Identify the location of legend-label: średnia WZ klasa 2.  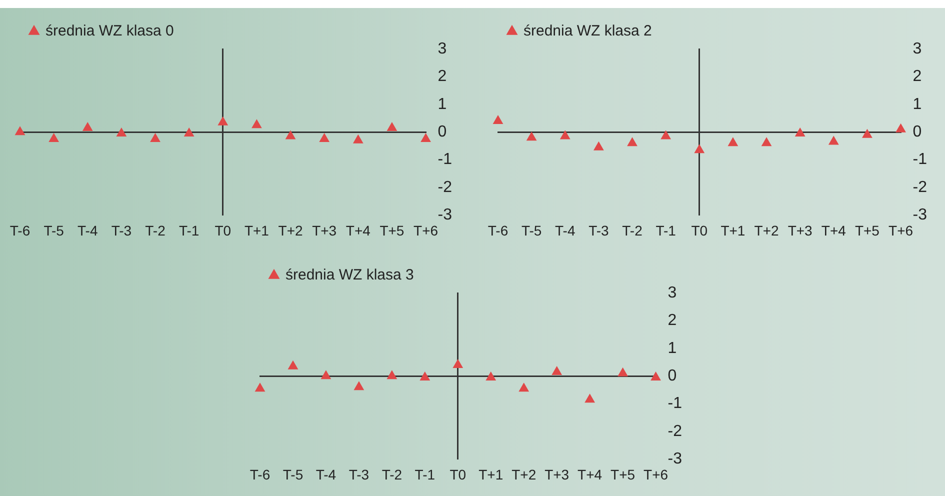
(588, 31).